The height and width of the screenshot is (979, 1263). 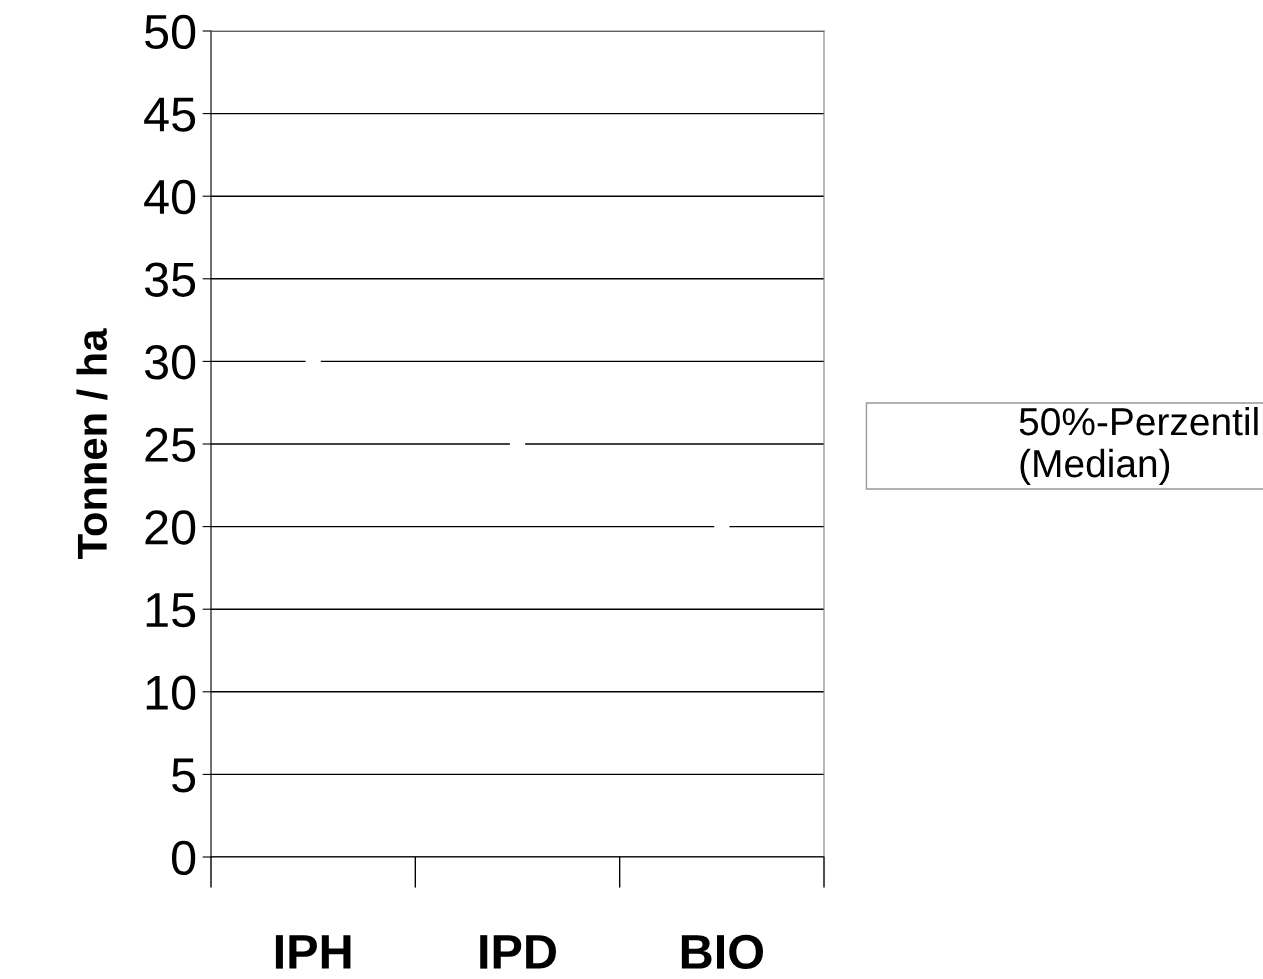 I want to click on text: 50%-Perzentil (Median), so click(x=1138, y=446).